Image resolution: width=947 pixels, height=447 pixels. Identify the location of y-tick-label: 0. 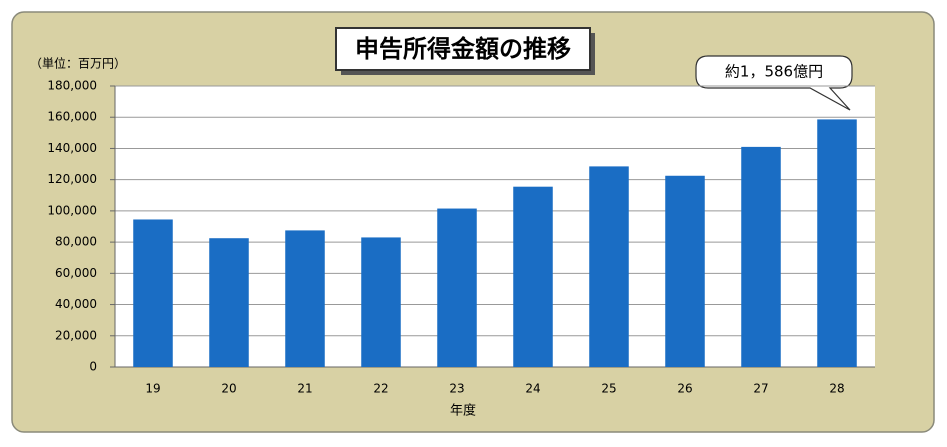
(93, 367).